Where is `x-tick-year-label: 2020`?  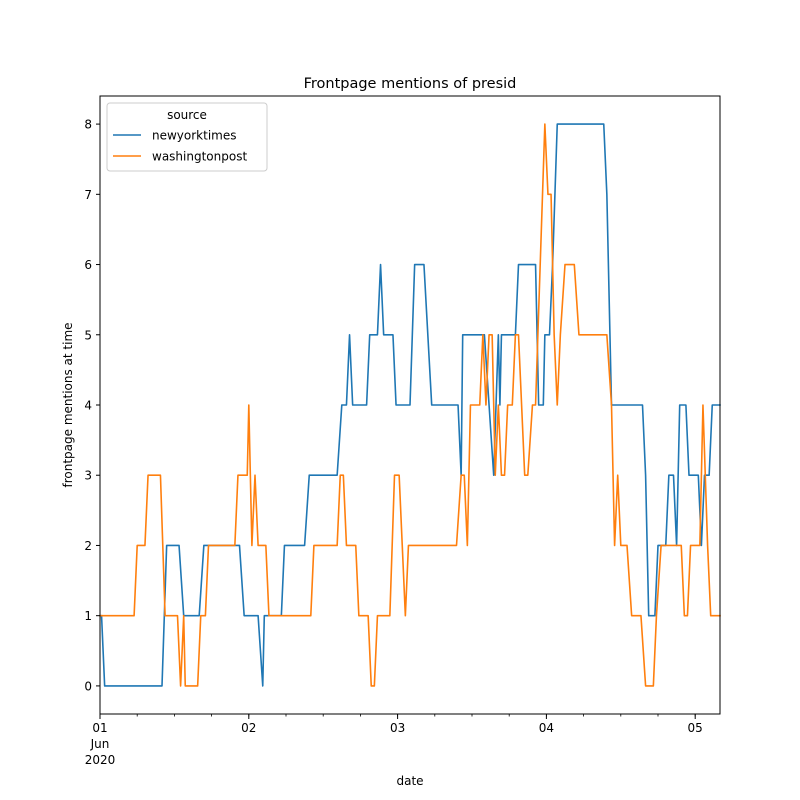
x-tick-year-label: 2020 is located at coordinates (100, 760).